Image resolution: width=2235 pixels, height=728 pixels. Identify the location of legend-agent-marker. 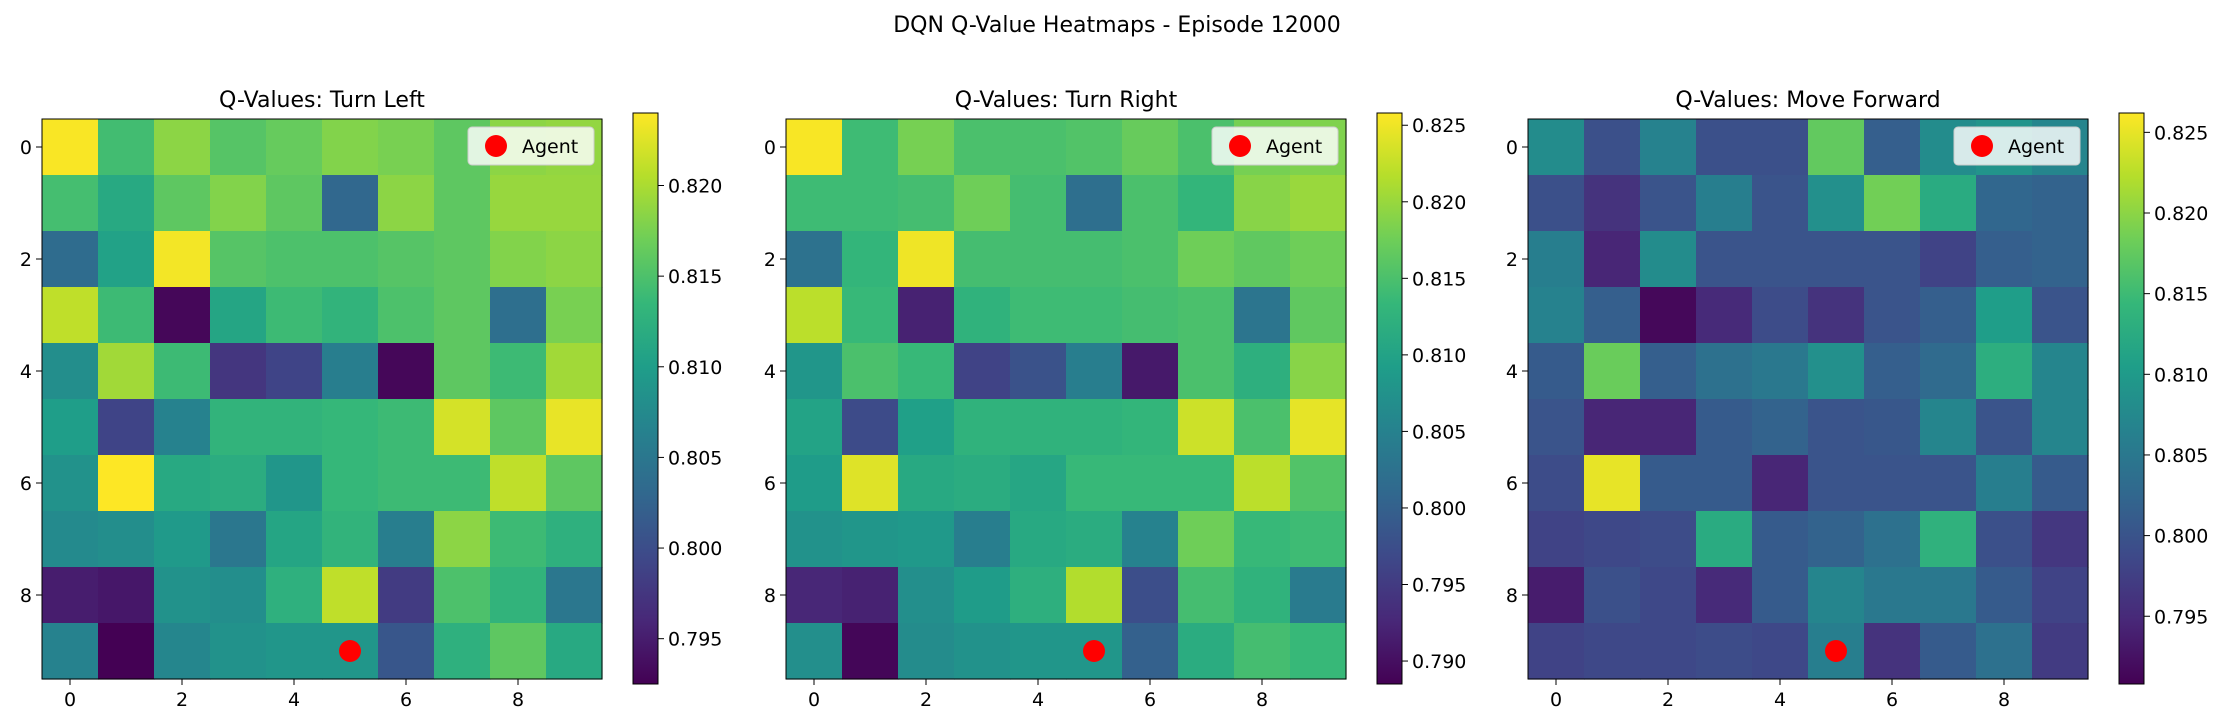
(496, 146).